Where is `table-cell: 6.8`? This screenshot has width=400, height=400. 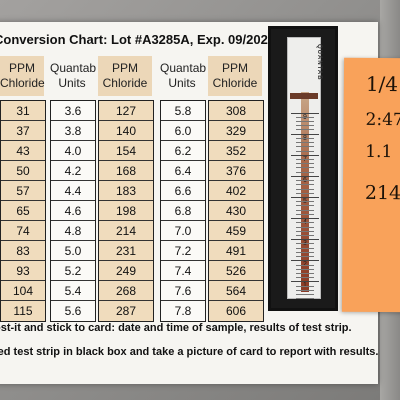
table-cell: 6.8 is located at coordinates (183, 211).